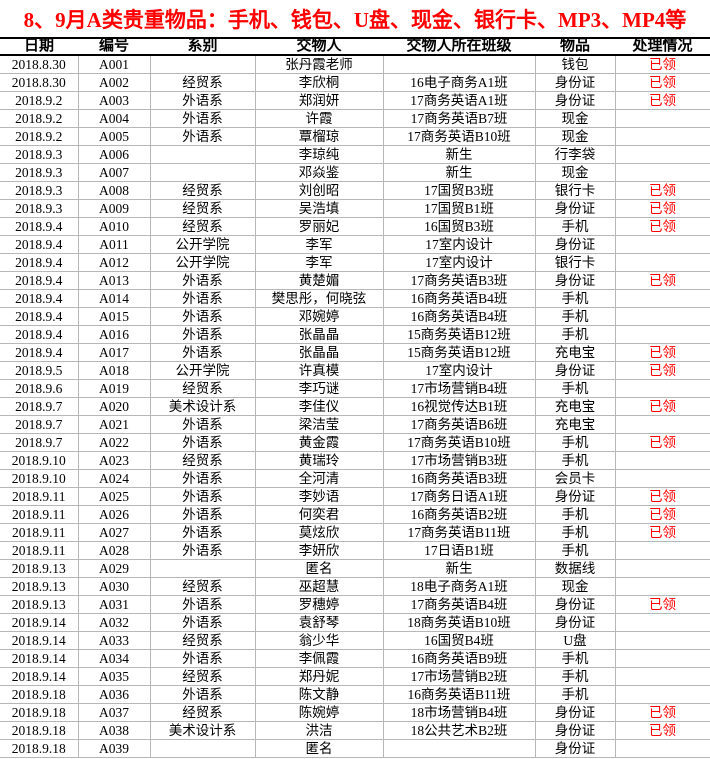  What do you see at coordinates (575, 568) in the screenshot?
I see `cell-item: 数据线` at bounding box center [575, 568].